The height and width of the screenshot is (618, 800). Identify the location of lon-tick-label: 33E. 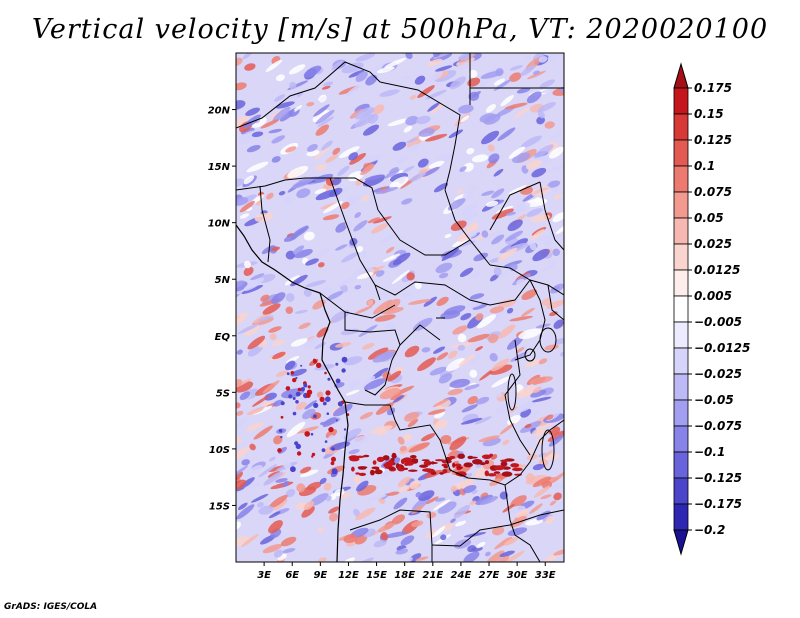
(545, 575).